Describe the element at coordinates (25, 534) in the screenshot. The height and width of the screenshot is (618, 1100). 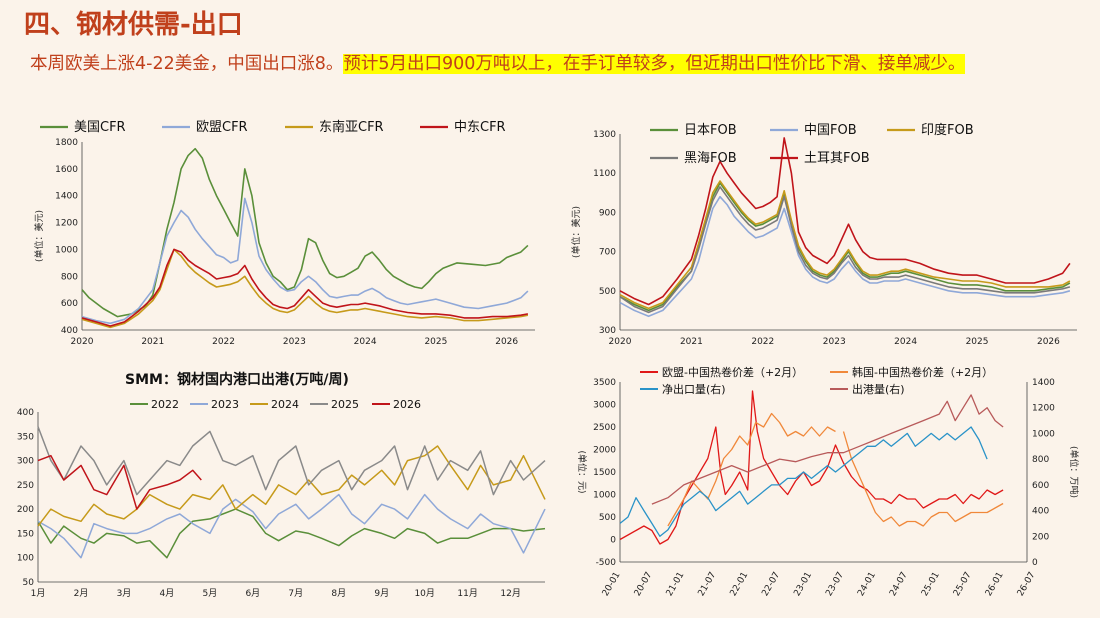
I see `y-tick-label: 150` at that location.